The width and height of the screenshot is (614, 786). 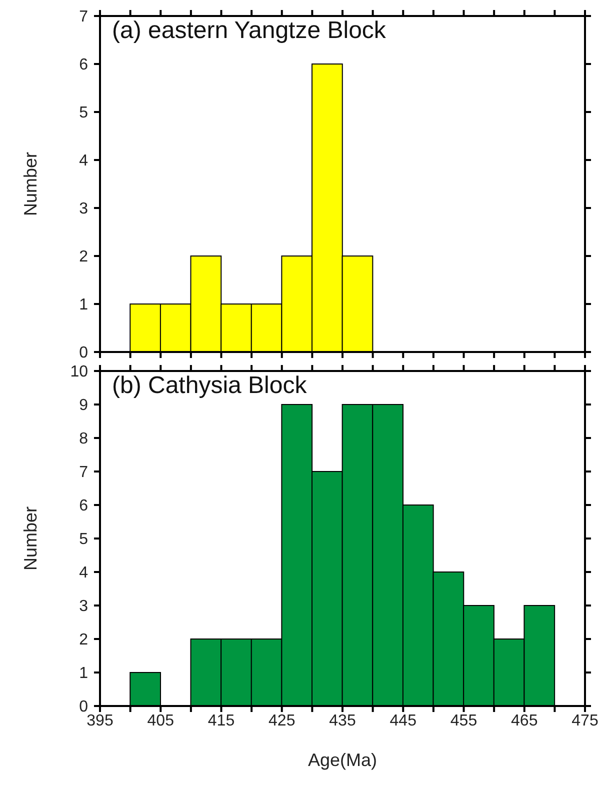 I want to click on chart-title: (b) Cathysia Block, so click(x=209, y=386).